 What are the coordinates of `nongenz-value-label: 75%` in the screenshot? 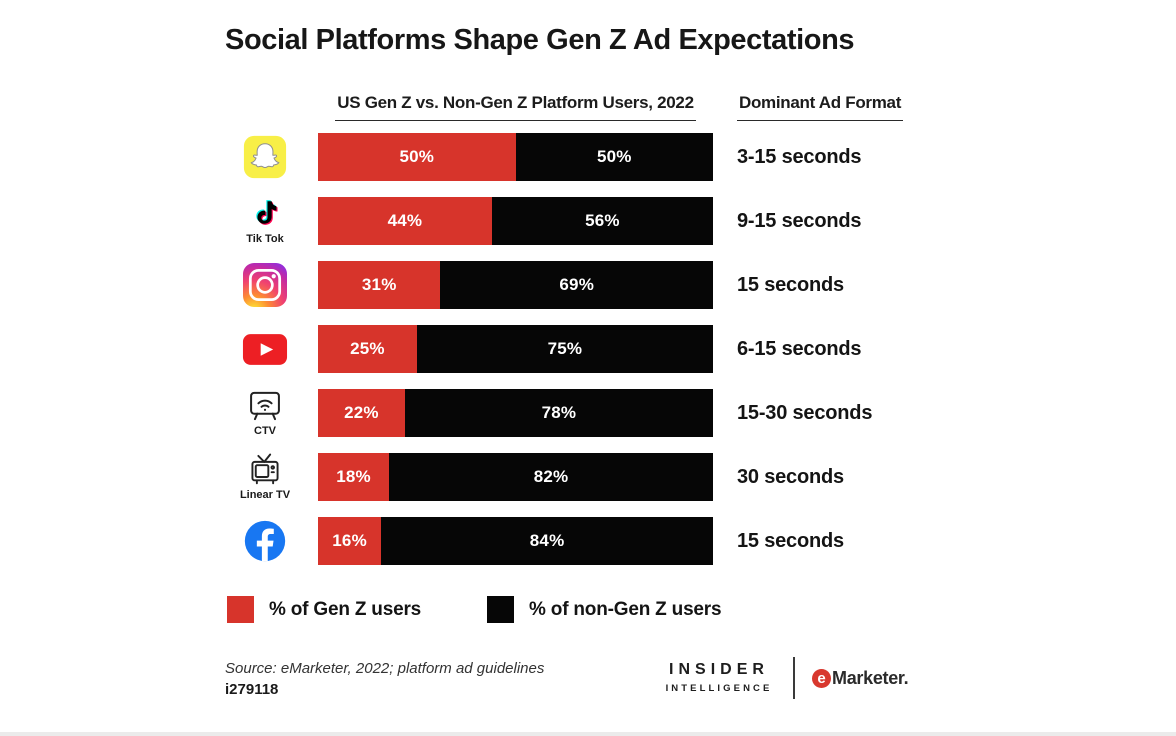 It's located at (565, 348).